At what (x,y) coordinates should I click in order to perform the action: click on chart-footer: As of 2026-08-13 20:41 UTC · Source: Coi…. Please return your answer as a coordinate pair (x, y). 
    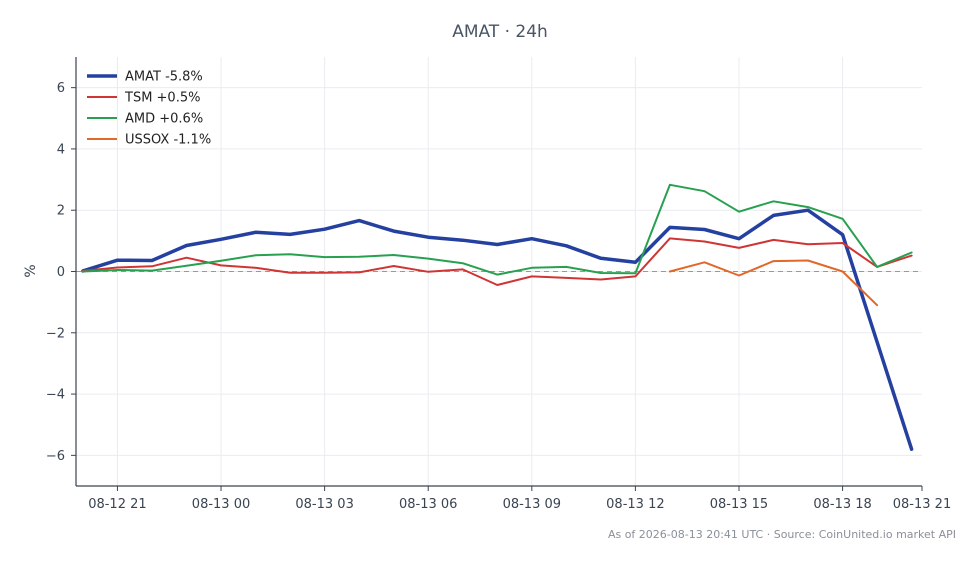
    Looking at the image, I should click on (782, 534).